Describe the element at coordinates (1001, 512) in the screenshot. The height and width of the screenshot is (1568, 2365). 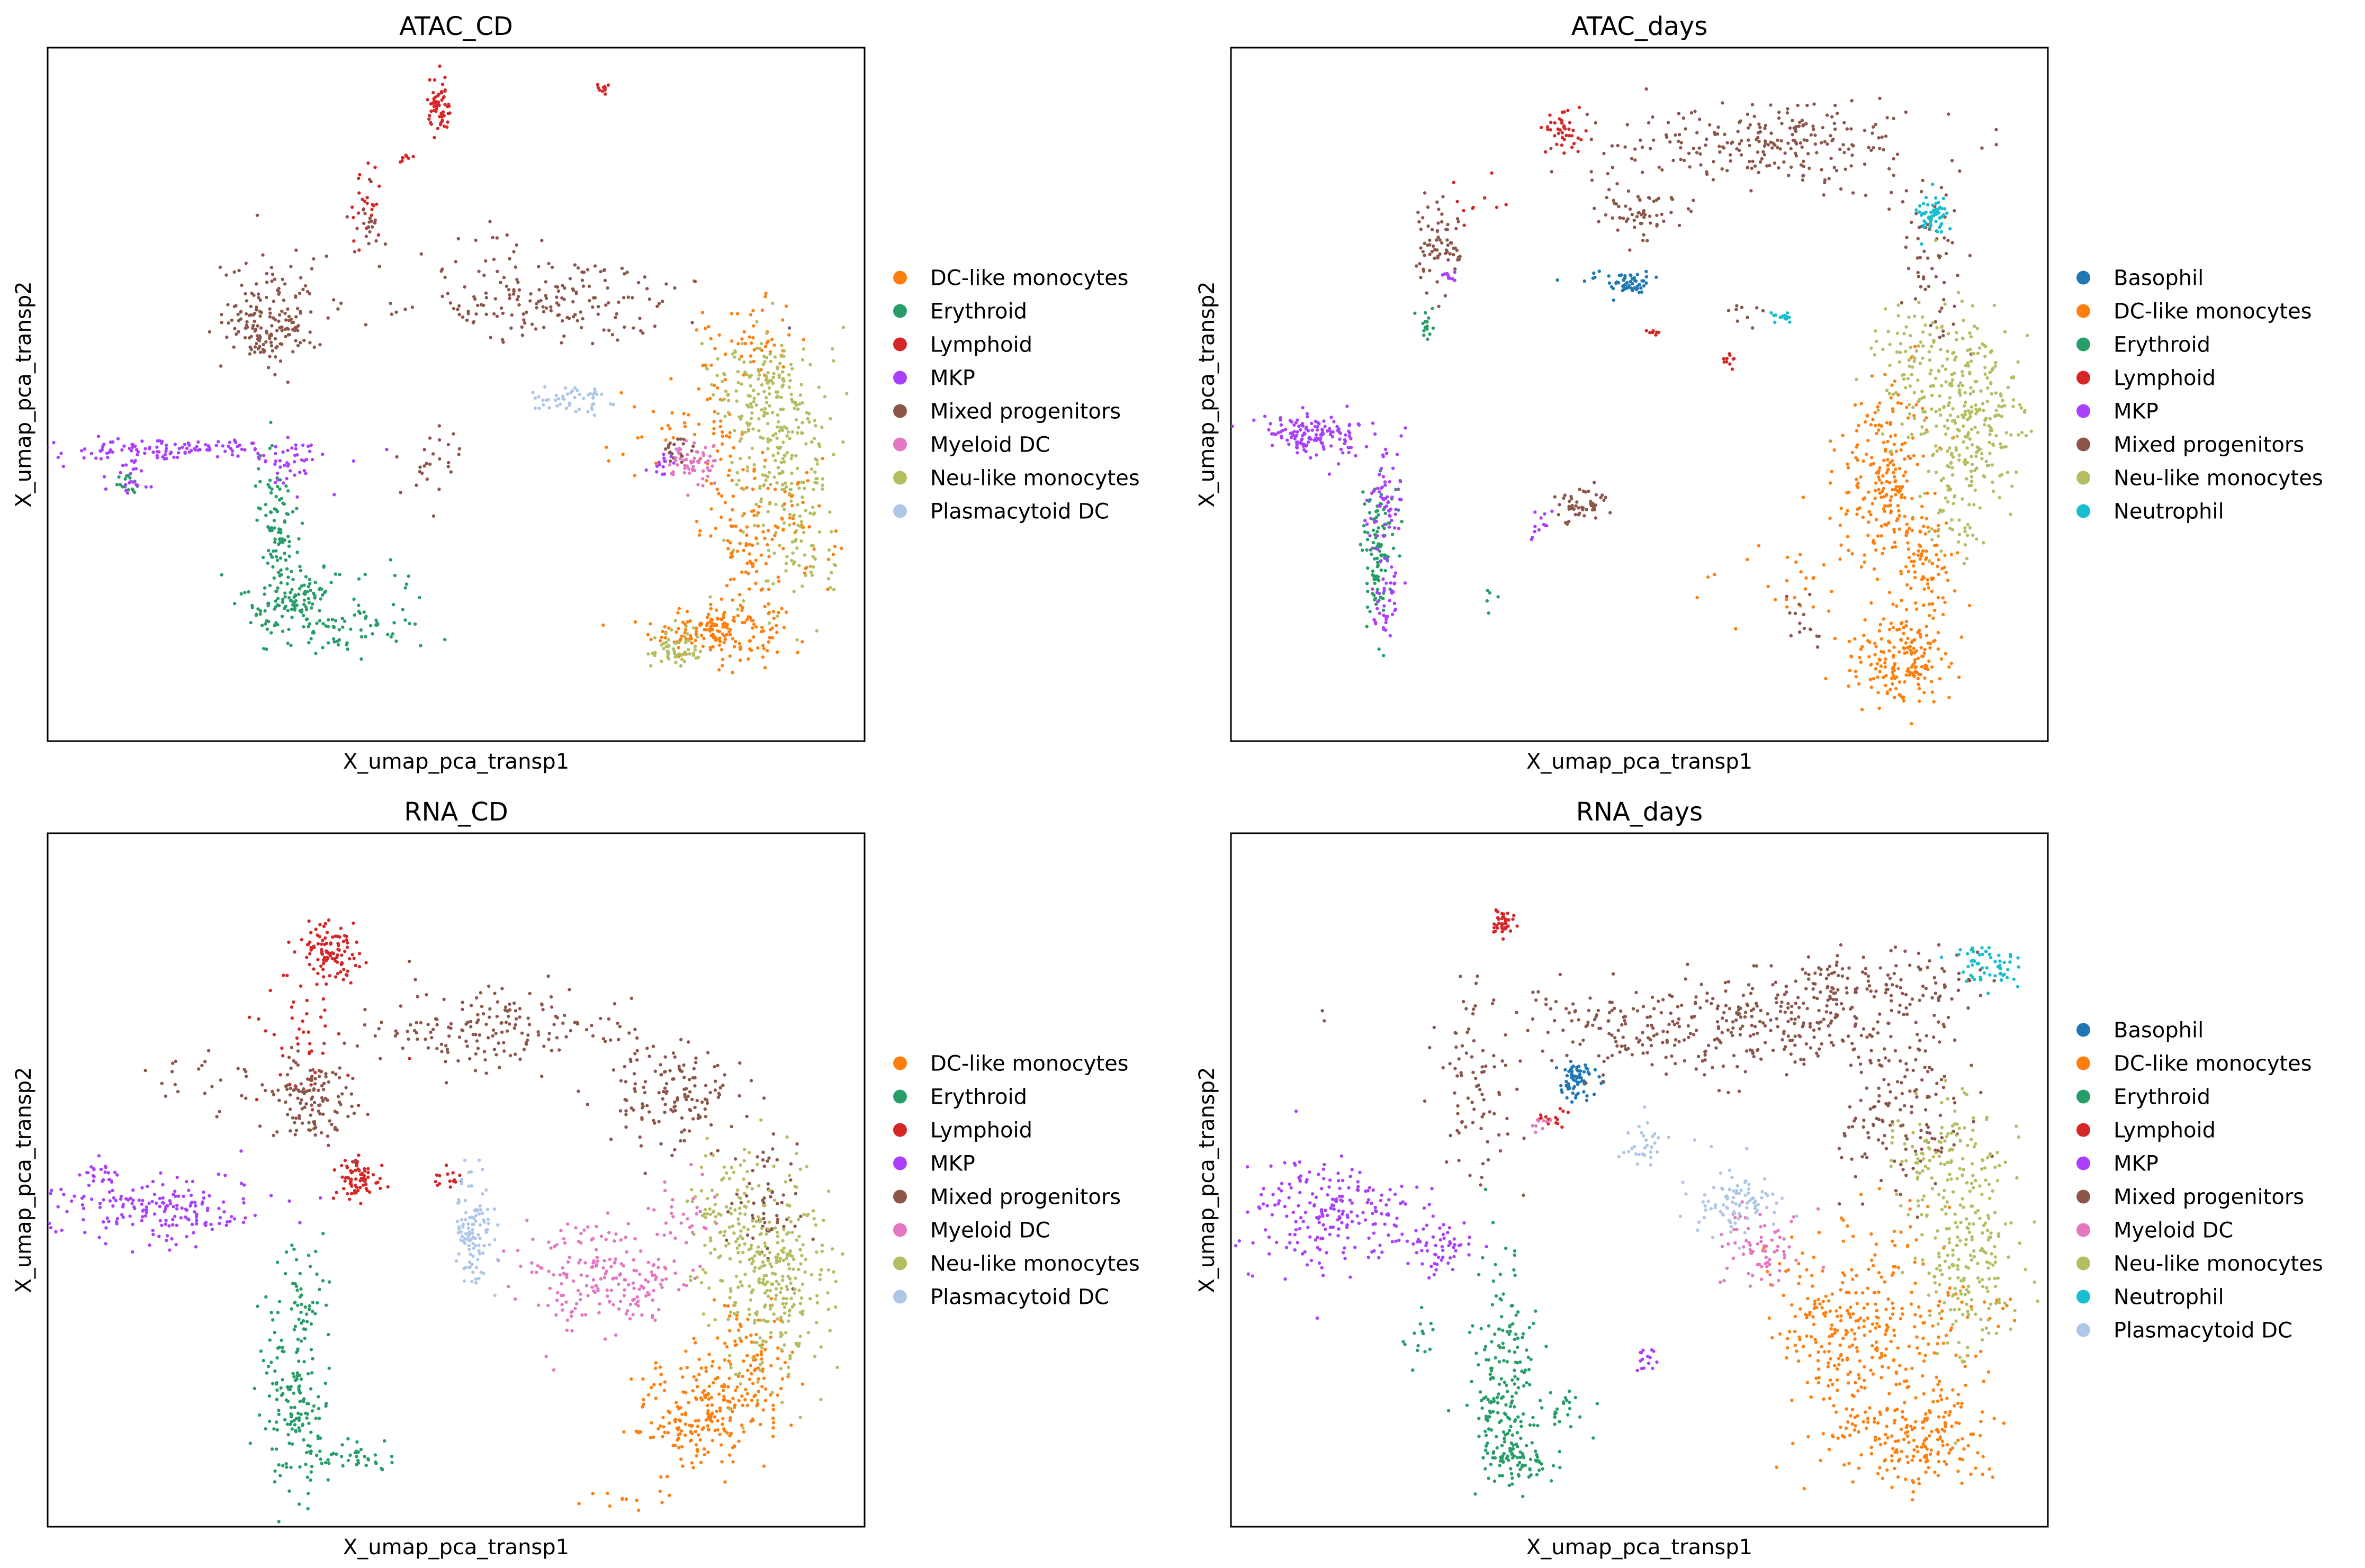
I see `legend-item-plasmacytoid-dc: Plasmacytoid DC` at that location.